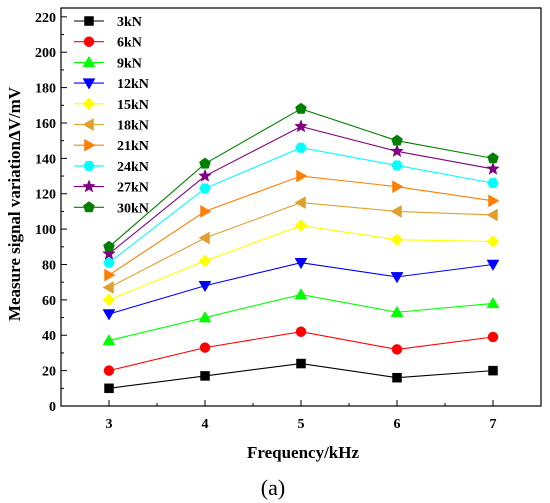 The height and width of the screenshot is (503, 550). What do you see at coordinates (301, 245) in the screenshot?
I see `series-line-18kn` at bounding box center [301, 245].